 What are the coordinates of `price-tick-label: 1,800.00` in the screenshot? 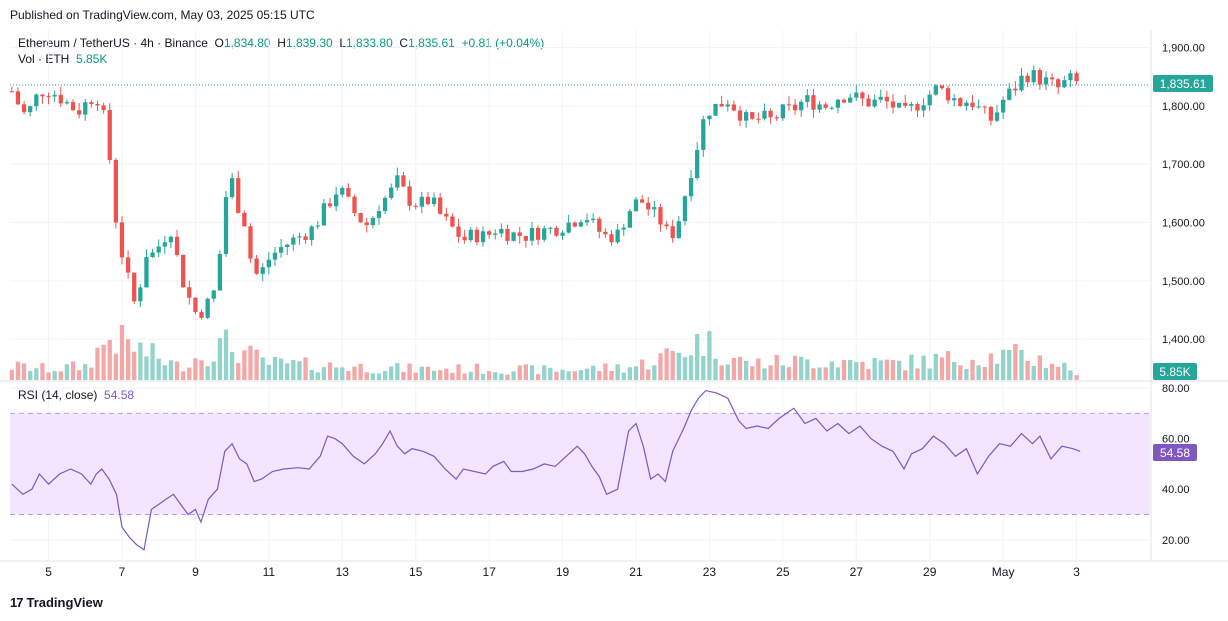 It's located at (1183, 107).